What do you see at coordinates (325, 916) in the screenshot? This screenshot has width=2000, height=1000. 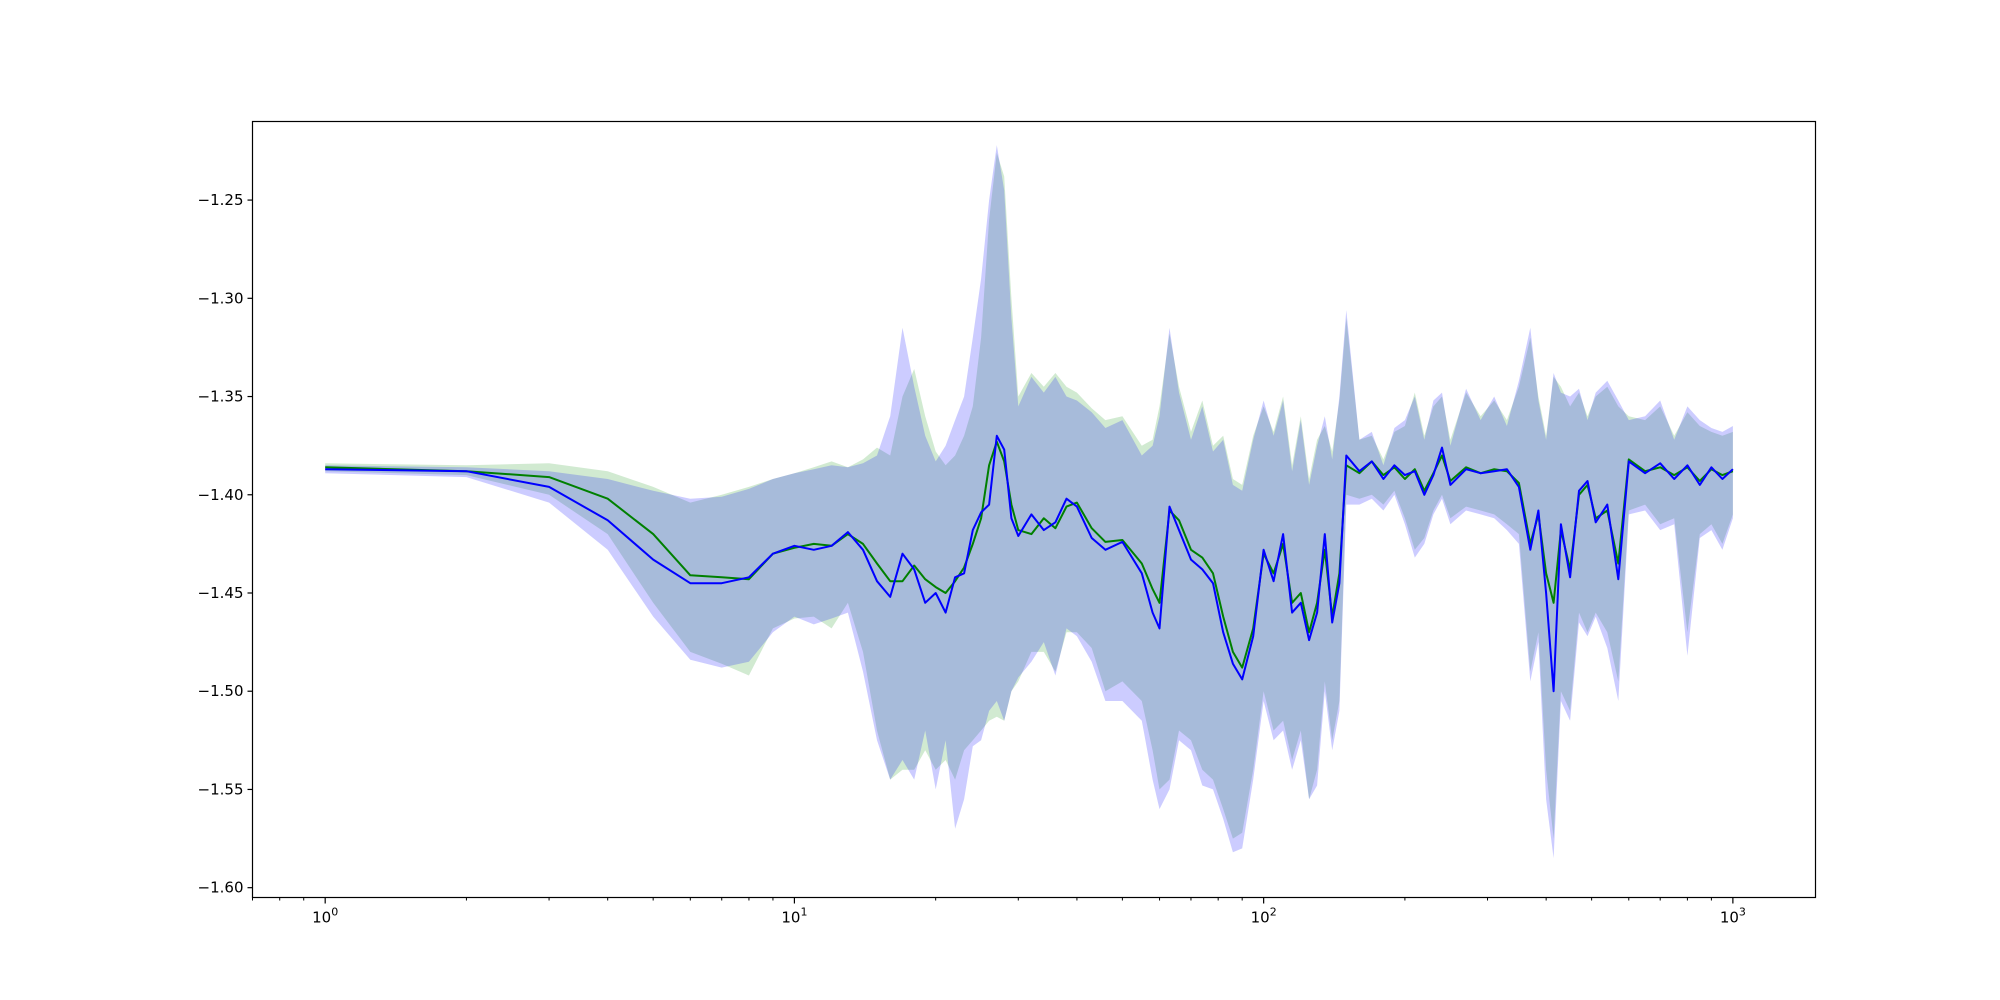 I see `x-tick-label: 10⁰` at bounding box center [325, 916].